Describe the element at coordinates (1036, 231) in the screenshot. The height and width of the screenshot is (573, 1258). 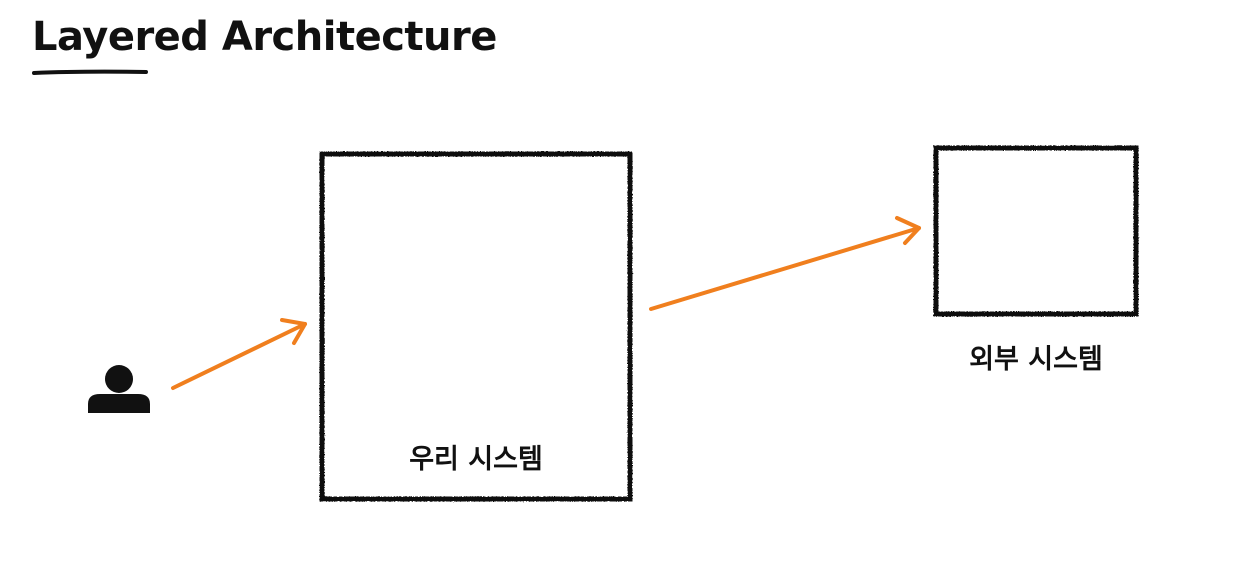
I see `external-system-box` at that location.